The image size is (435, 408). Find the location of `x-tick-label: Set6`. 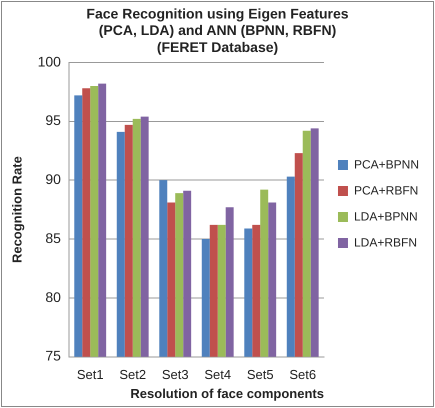

x-tick-label: Set6 is located at coordinates (302, 374).